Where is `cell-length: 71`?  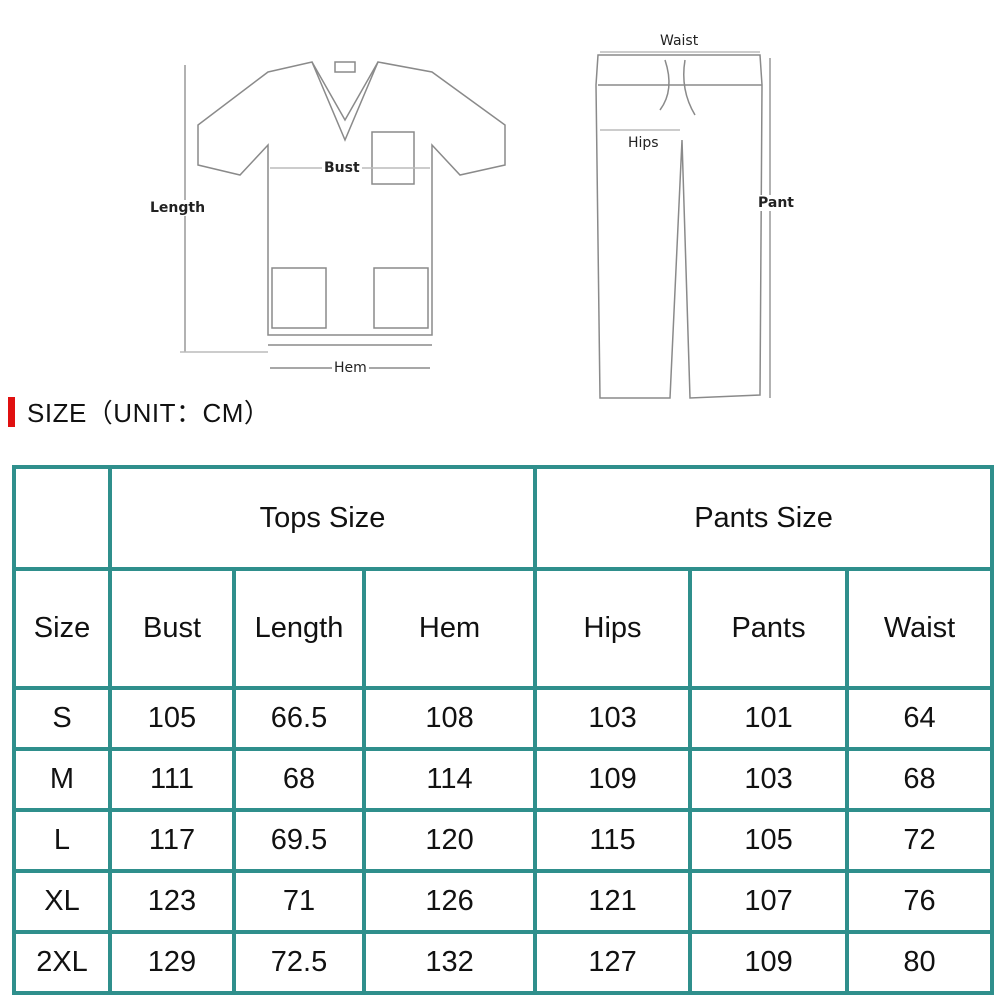 cell-length: 71 is located at coordinates (299, 901).